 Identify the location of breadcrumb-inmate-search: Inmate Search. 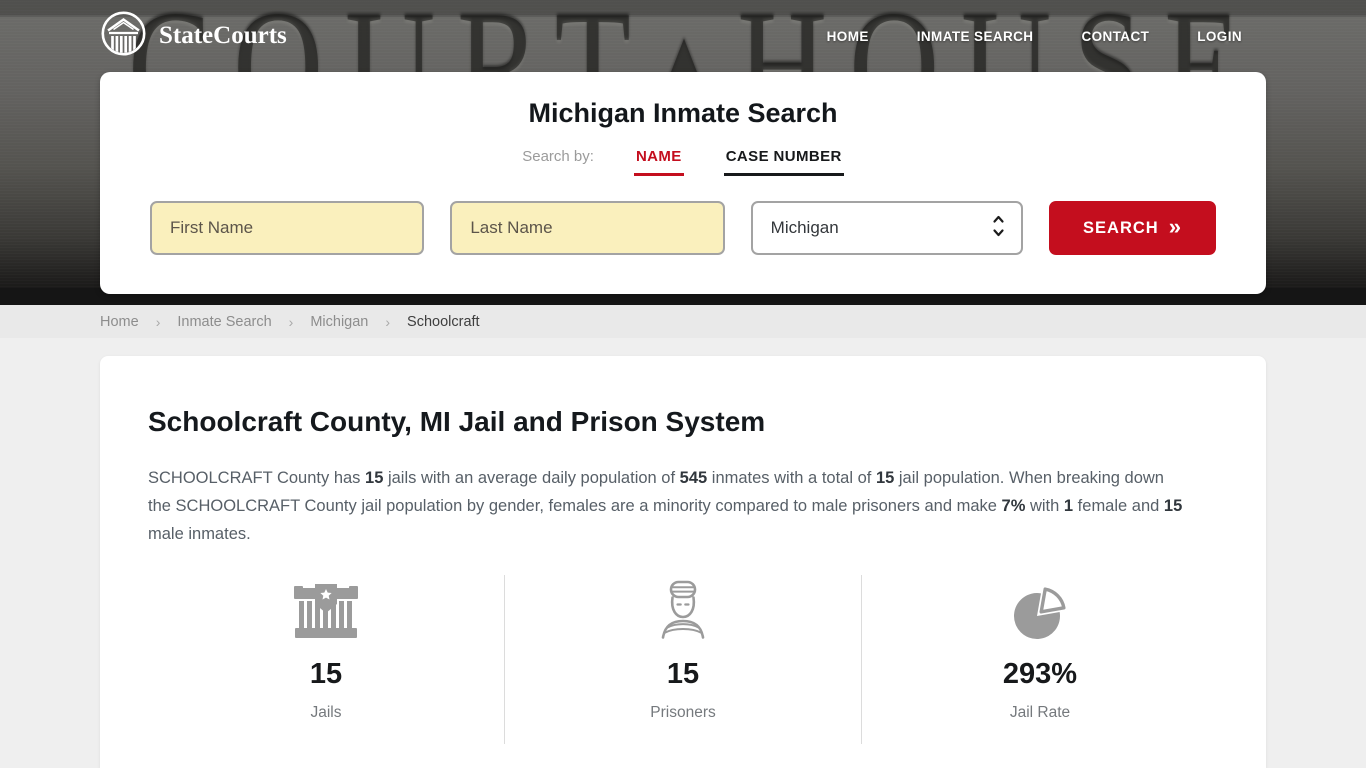
(224, 321).